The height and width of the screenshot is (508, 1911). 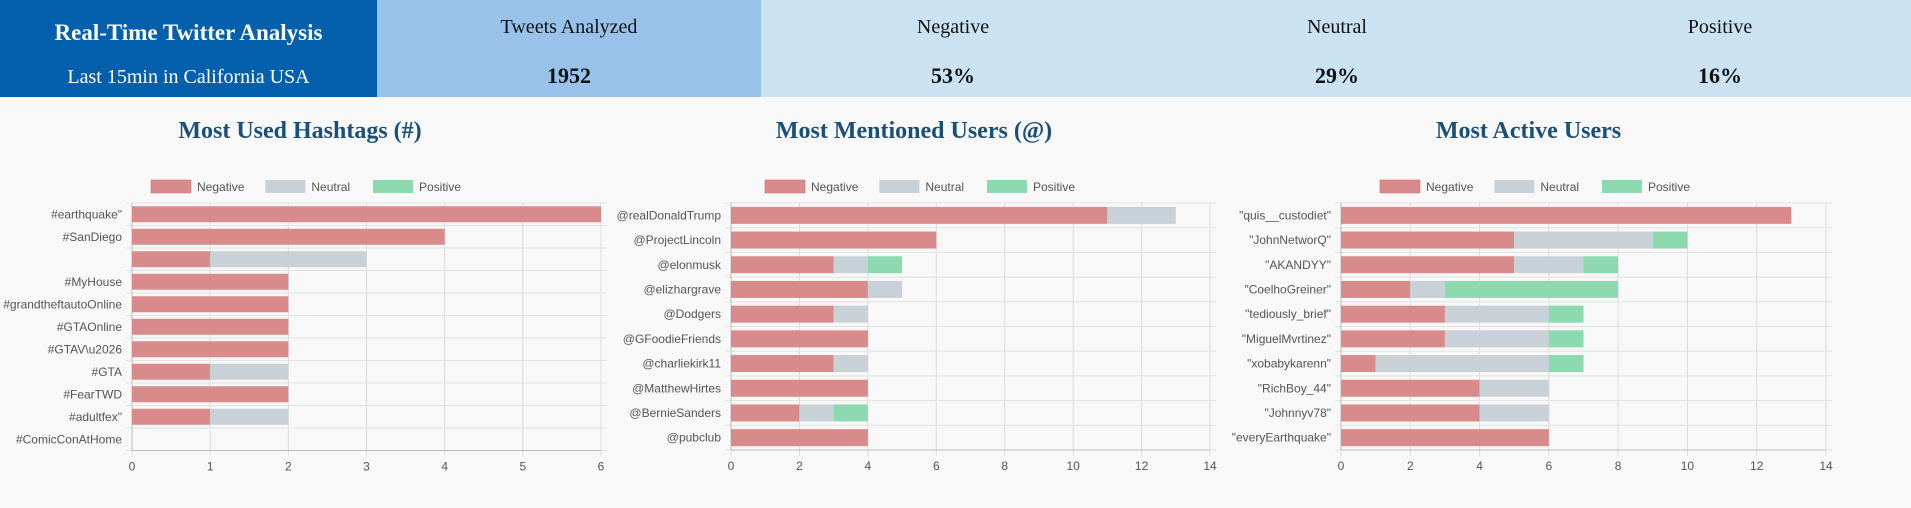 What do you see at coordinates (1337, 48) in the screenshot?
I see `stat-neutral: Neutral 29%` at bounding box center [1337, 48].